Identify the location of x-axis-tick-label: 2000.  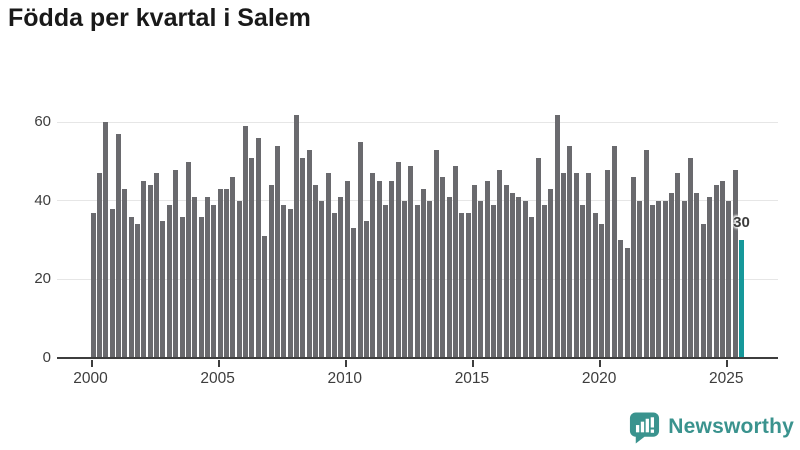
(90, 378).